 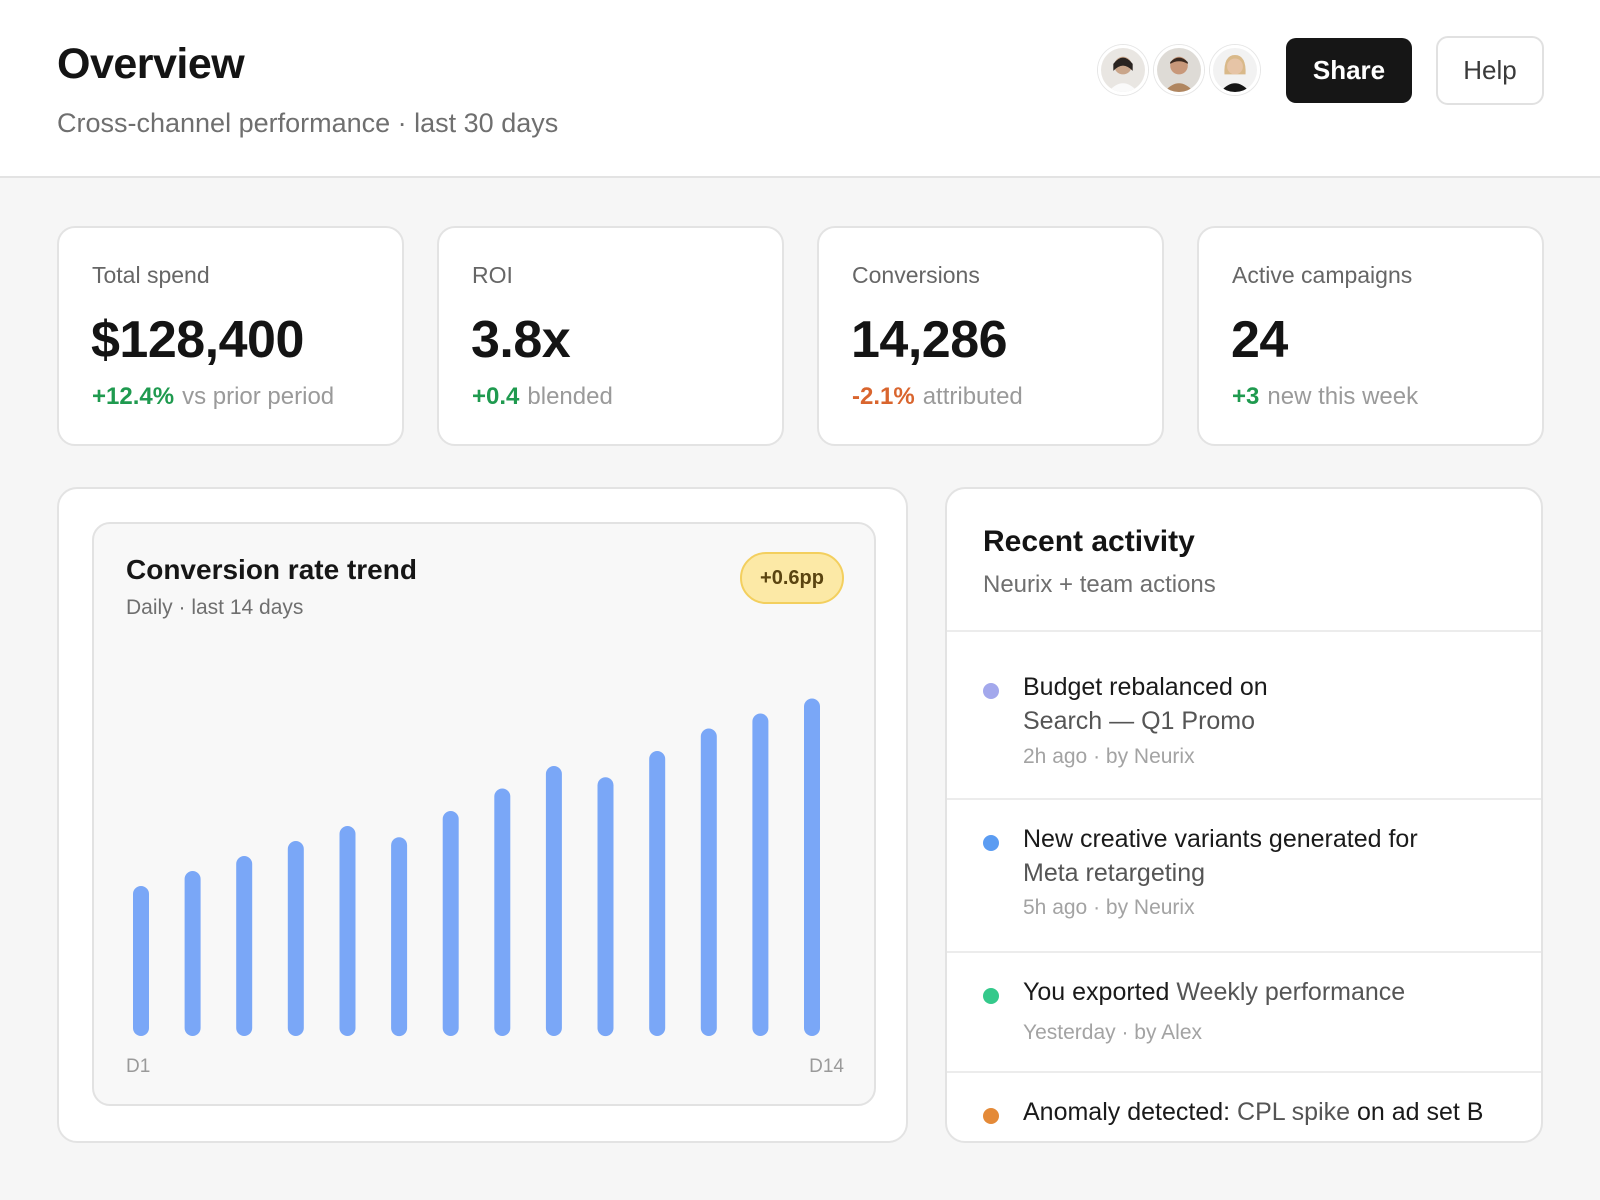 I want to click on chart-canvas: D1 D14, so click(x=485, y=887).